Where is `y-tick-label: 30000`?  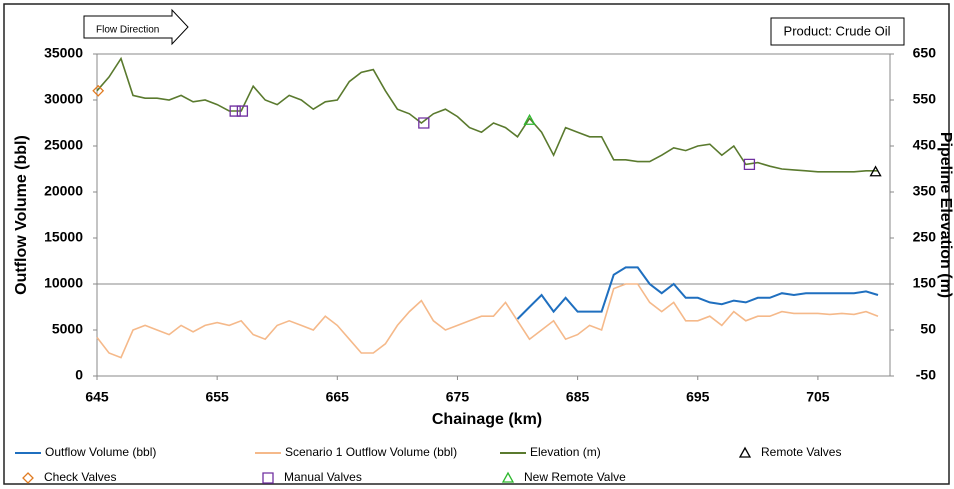 y-tick-label: 30000 is located at coordinates (63, 99).